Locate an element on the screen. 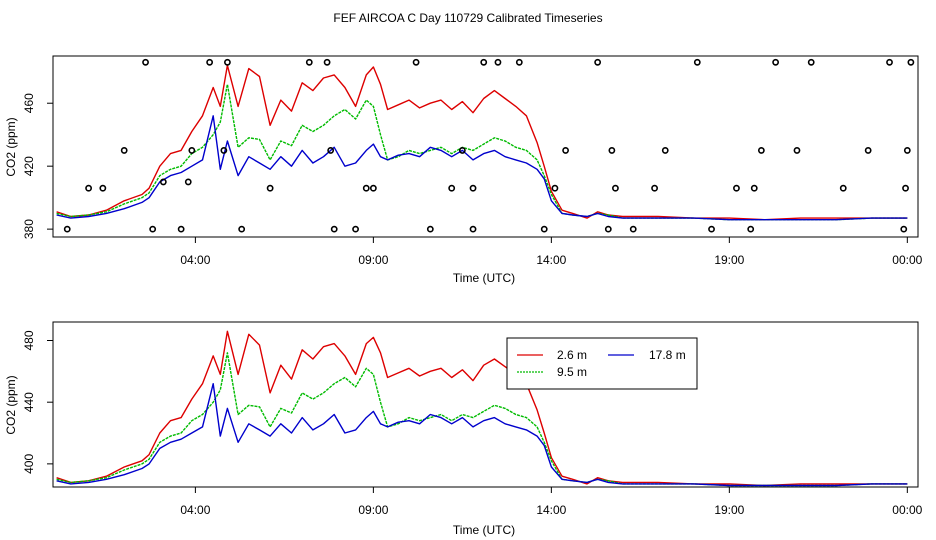 Image resolution: width=936 pixels, height=540 pixels. y-axis-label-top: CO2 (ppm) is located at coordinates (11, 146).